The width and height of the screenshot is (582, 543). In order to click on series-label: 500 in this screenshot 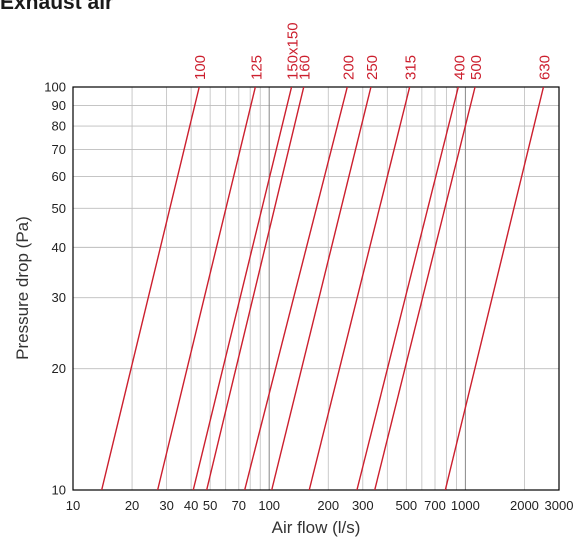, I will do `click(476, 67)`.